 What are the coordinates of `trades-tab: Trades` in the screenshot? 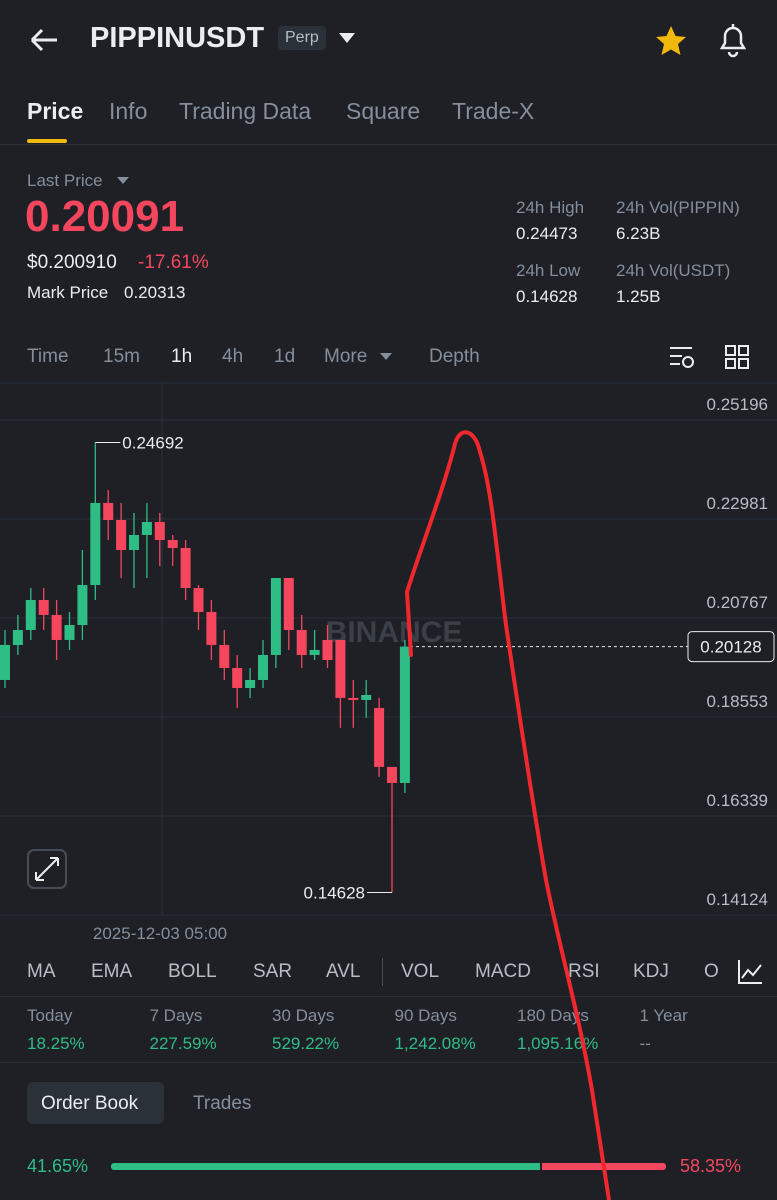 It's located at (222, 1103).